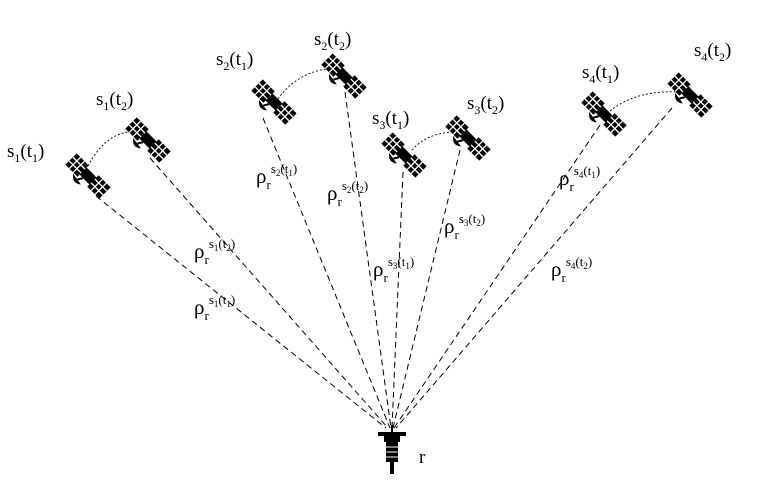 This screenshot has height=488, width=760. I want to click on receiver-label: r, so click(422, 457).